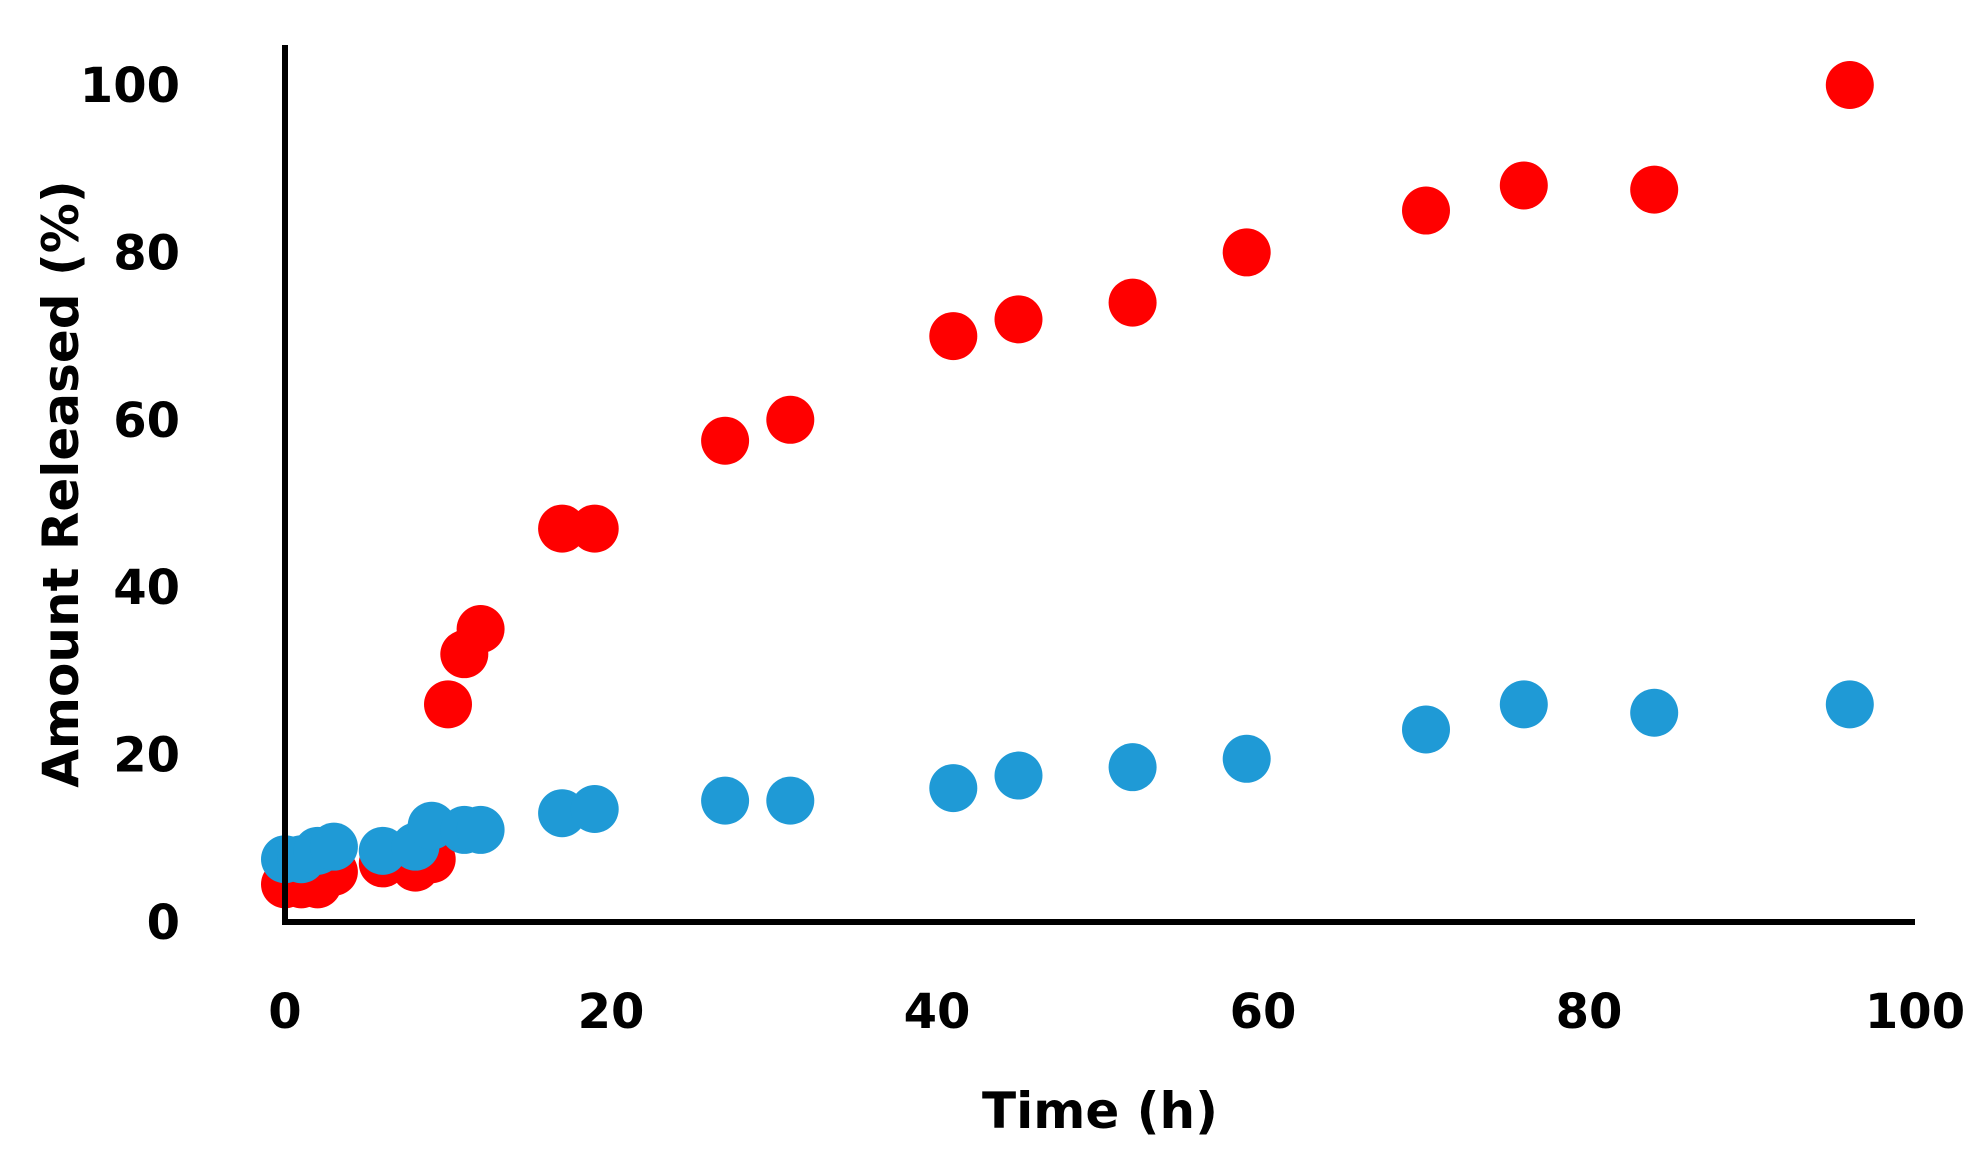 Image resolution: width=1984 pixels, height=1158 pixels. What do you see at coordinates (937, 1012) in the screenshot?
I see `x-tick-label: 40` at bounding box center [937, 1012].